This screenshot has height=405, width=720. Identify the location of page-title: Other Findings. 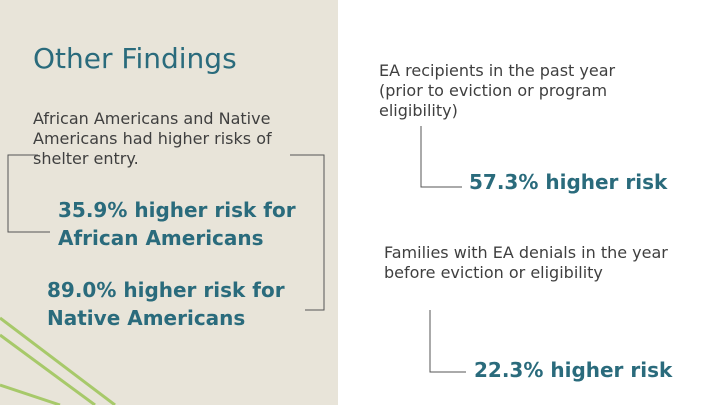
(135, 58).